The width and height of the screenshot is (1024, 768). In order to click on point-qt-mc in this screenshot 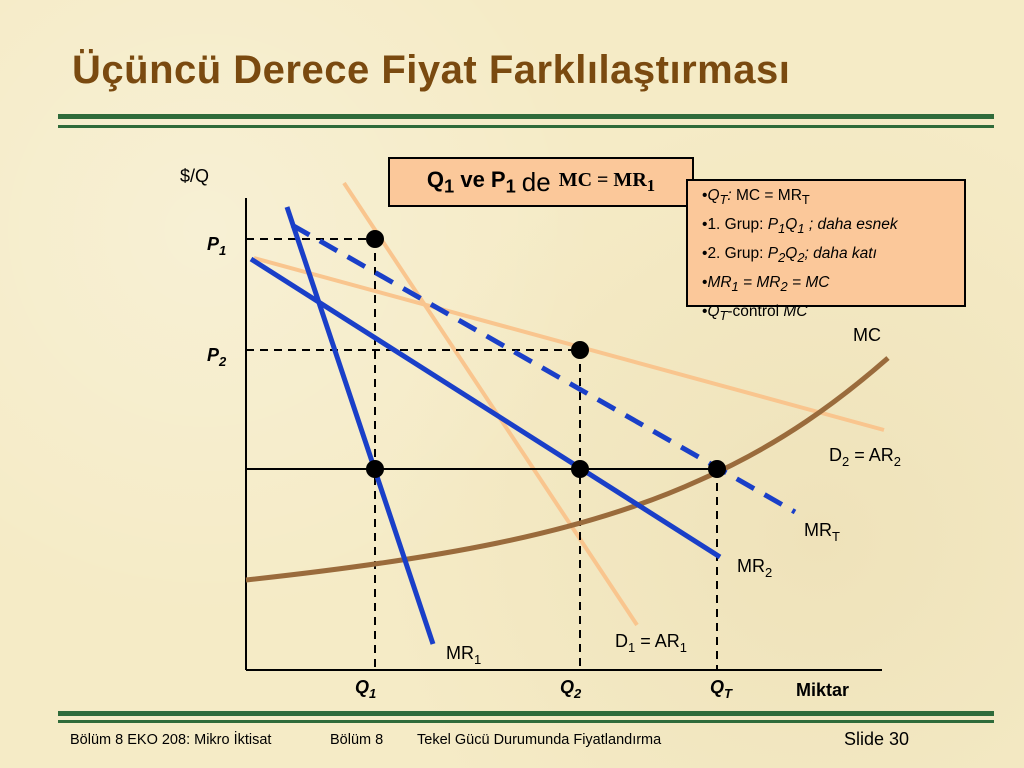, I will do `click(717, 469)`.